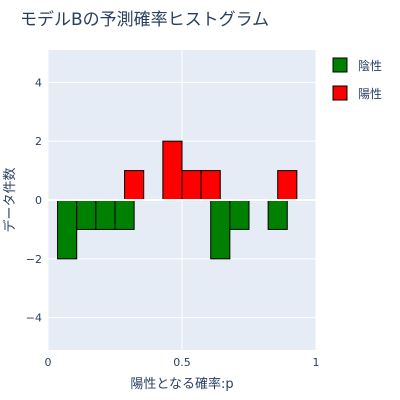  I want to click on legend: 陰性 陽性, so click(357, 79).